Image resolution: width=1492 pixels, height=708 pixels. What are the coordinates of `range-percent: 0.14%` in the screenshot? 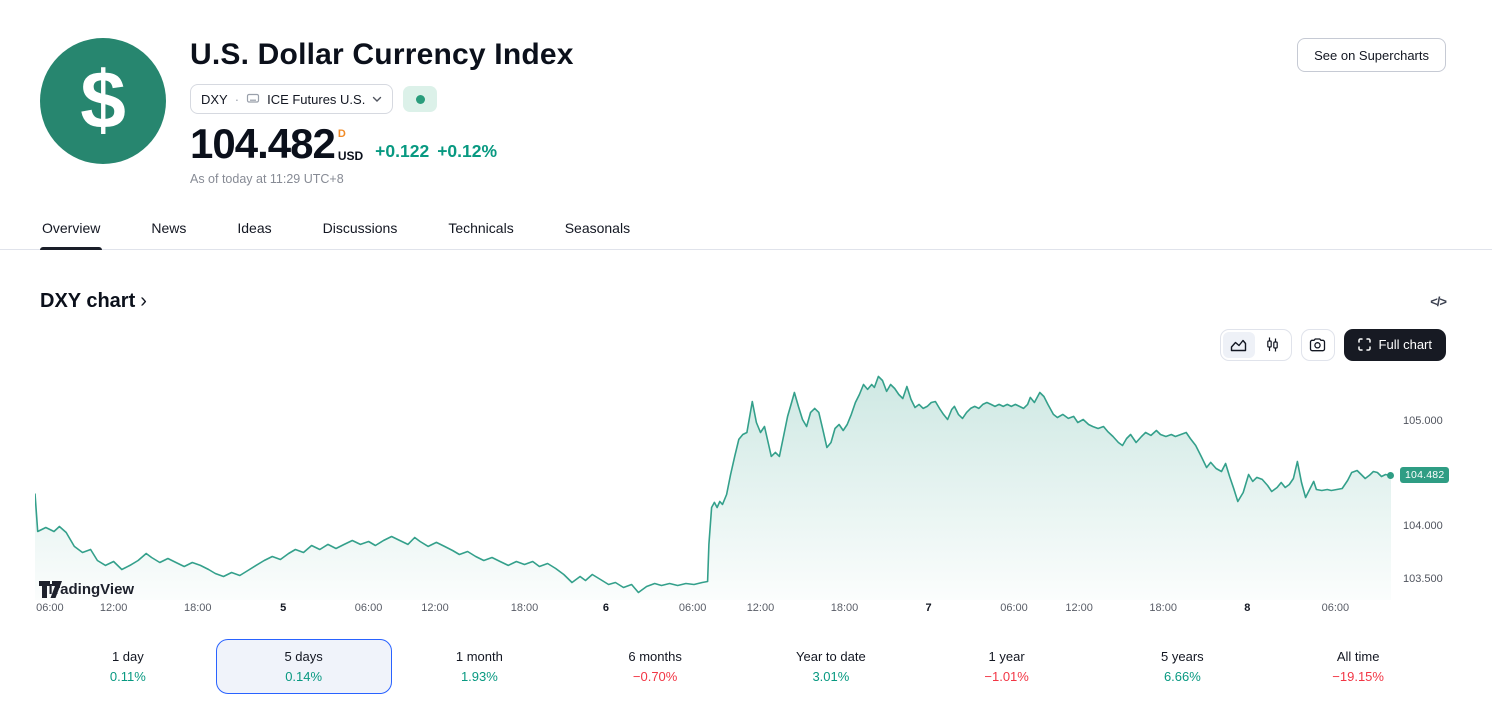 It's located at (304, 676).